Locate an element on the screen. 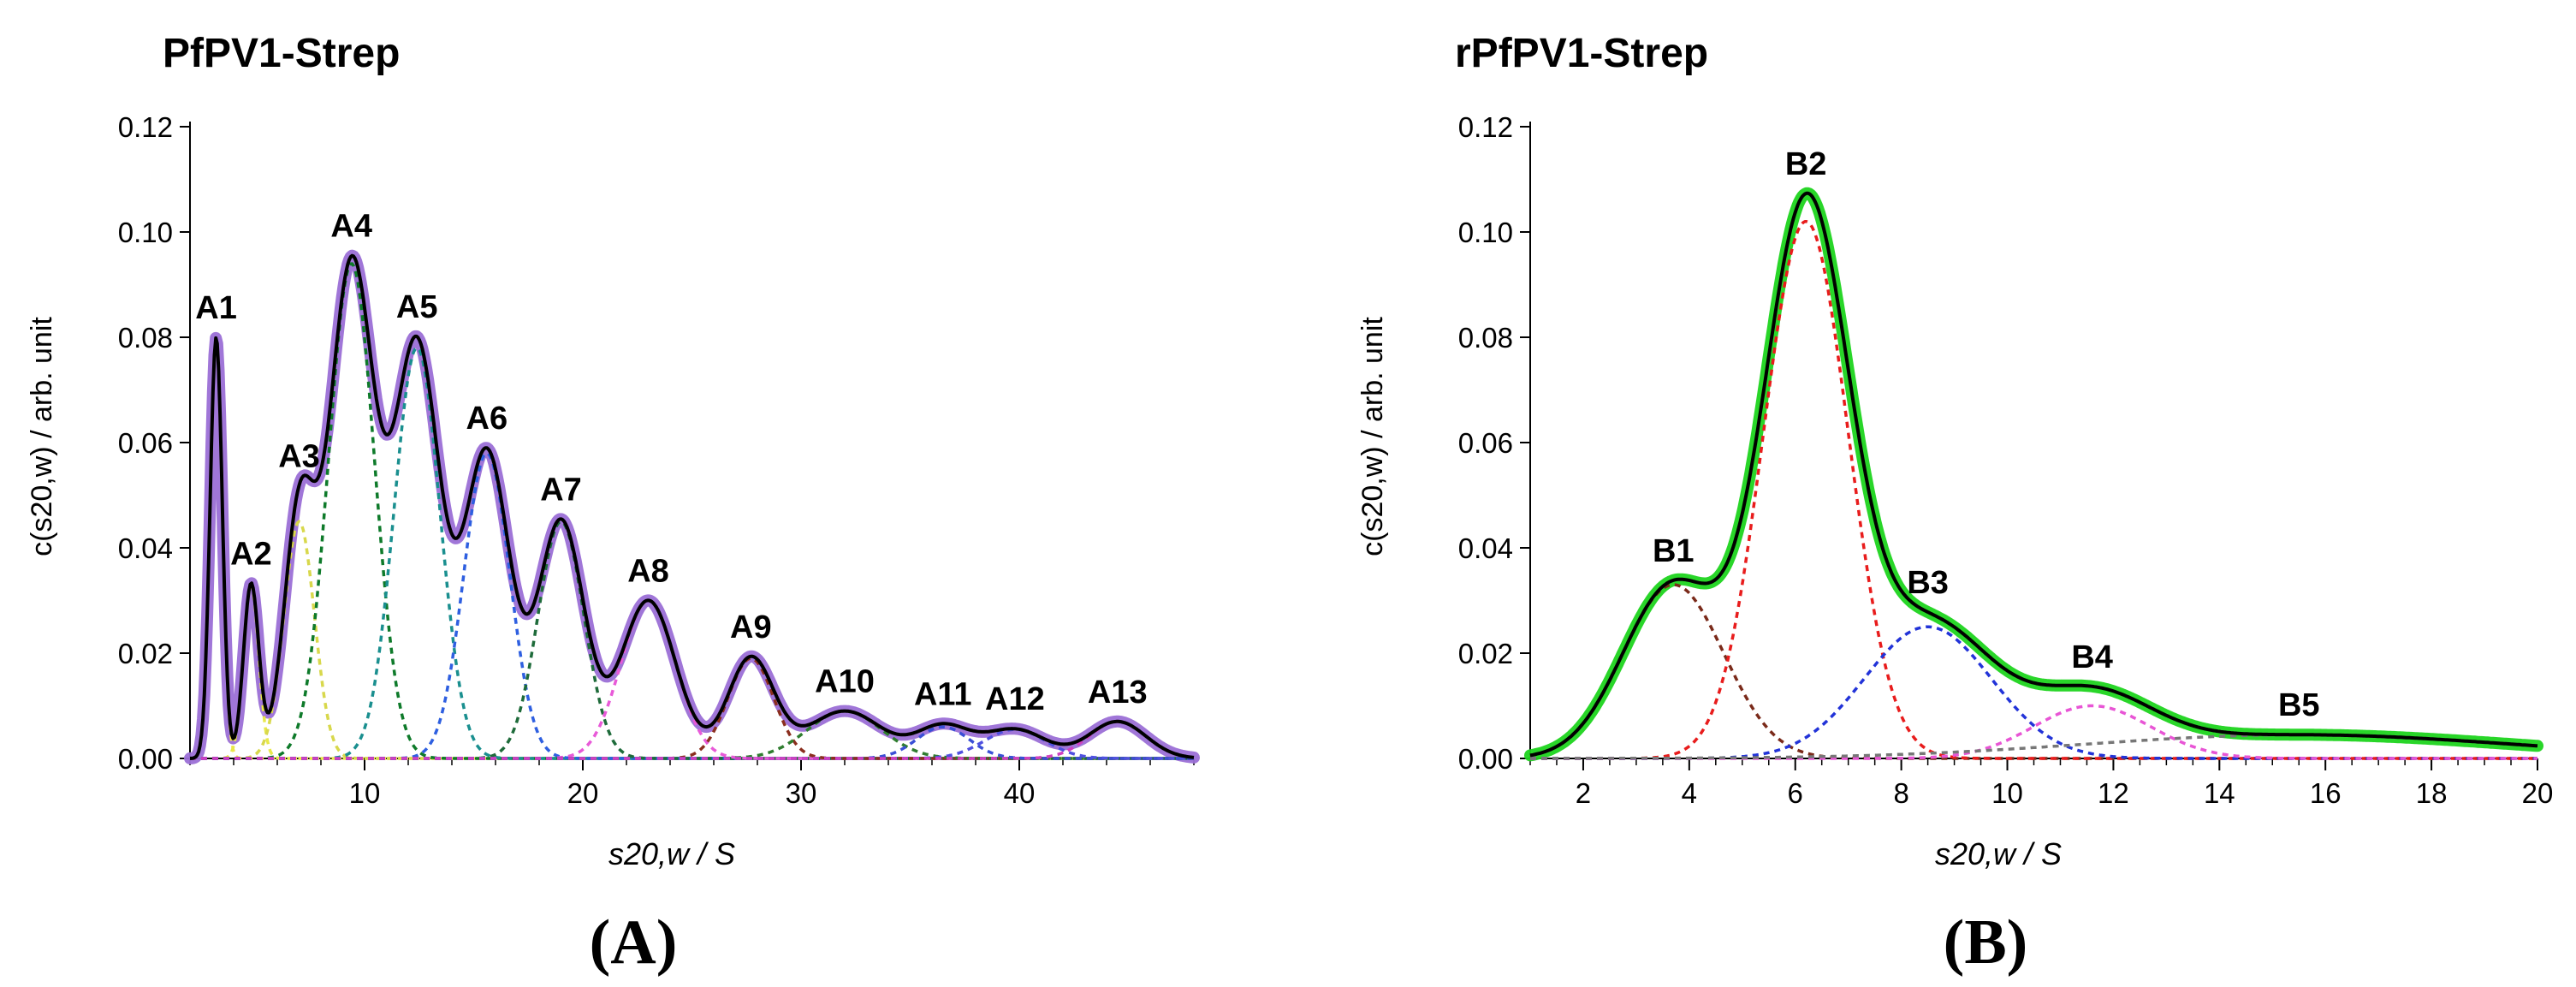  x-tick-label: 6 is located at coordinates (1795, 793).